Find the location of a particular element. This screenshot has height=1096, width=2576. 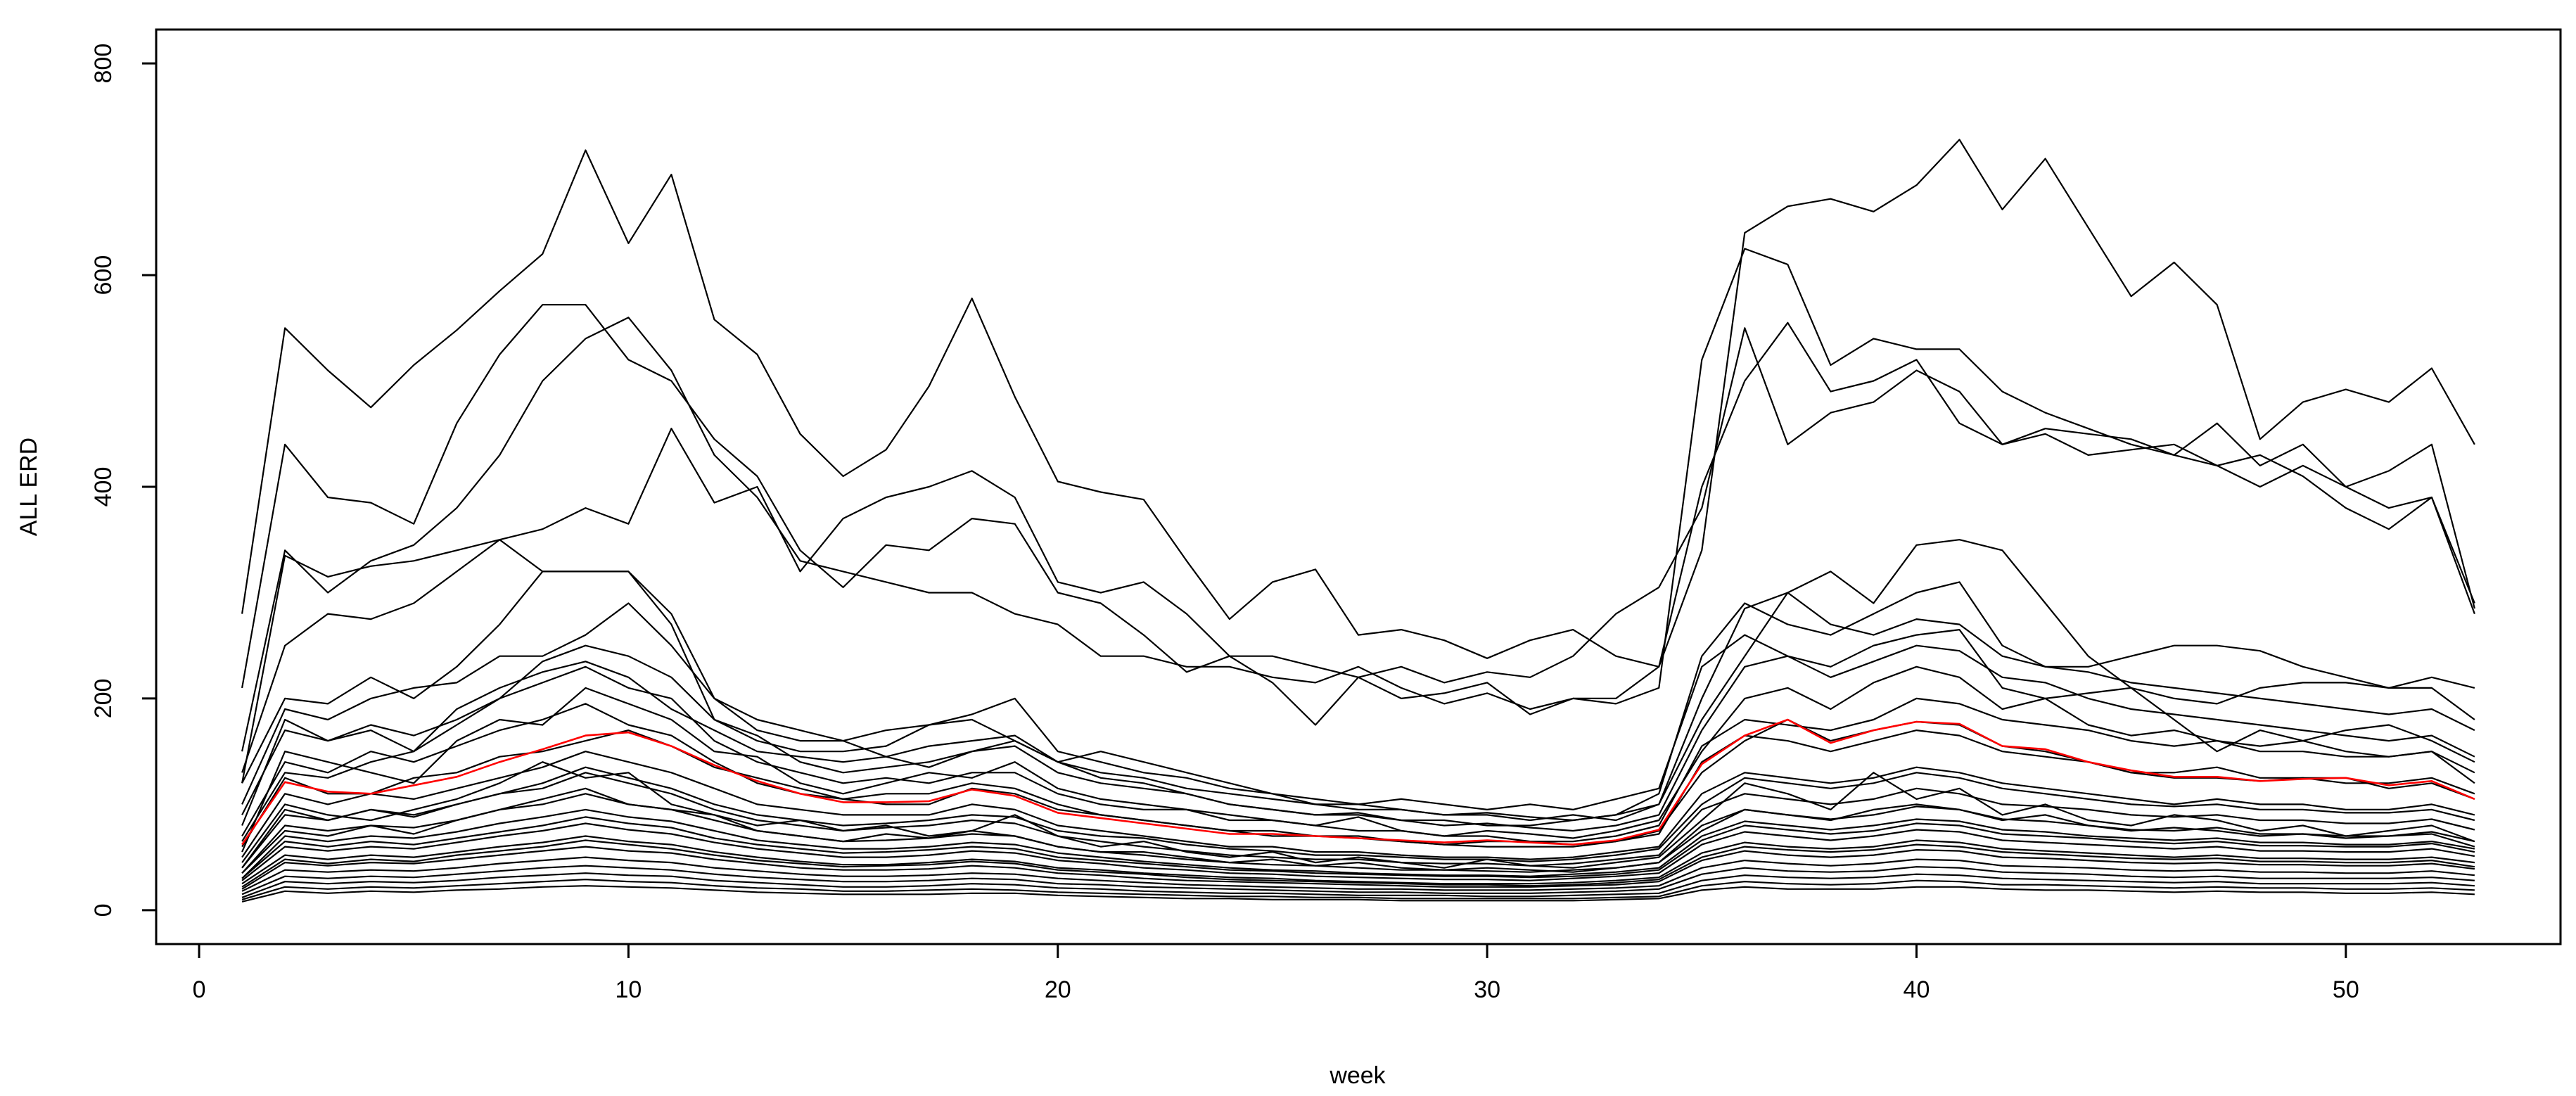

x-axis: 0 10 20 30 40 50 is located at coordinates (1276, 973).